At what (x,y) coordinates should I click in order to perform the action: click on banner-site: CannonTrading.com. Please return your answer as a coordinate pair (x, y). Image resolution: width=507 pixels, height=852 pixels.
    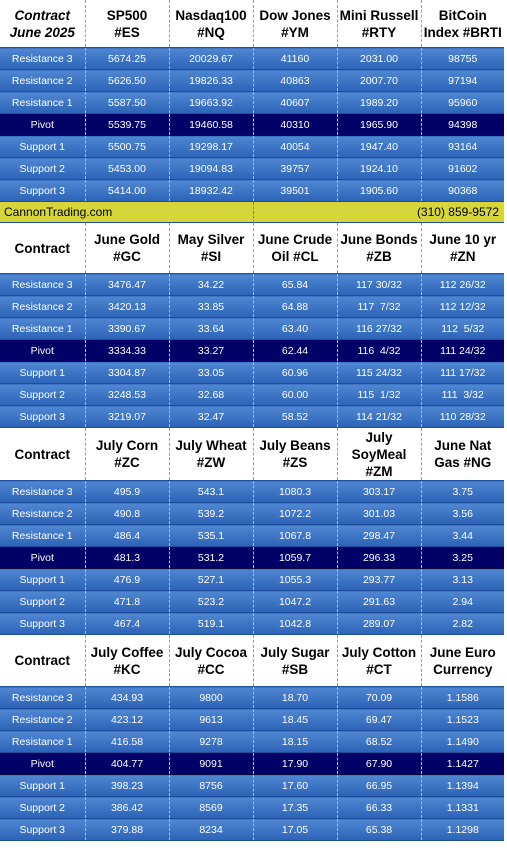
    Looking at the image, I should click on (58, 212).